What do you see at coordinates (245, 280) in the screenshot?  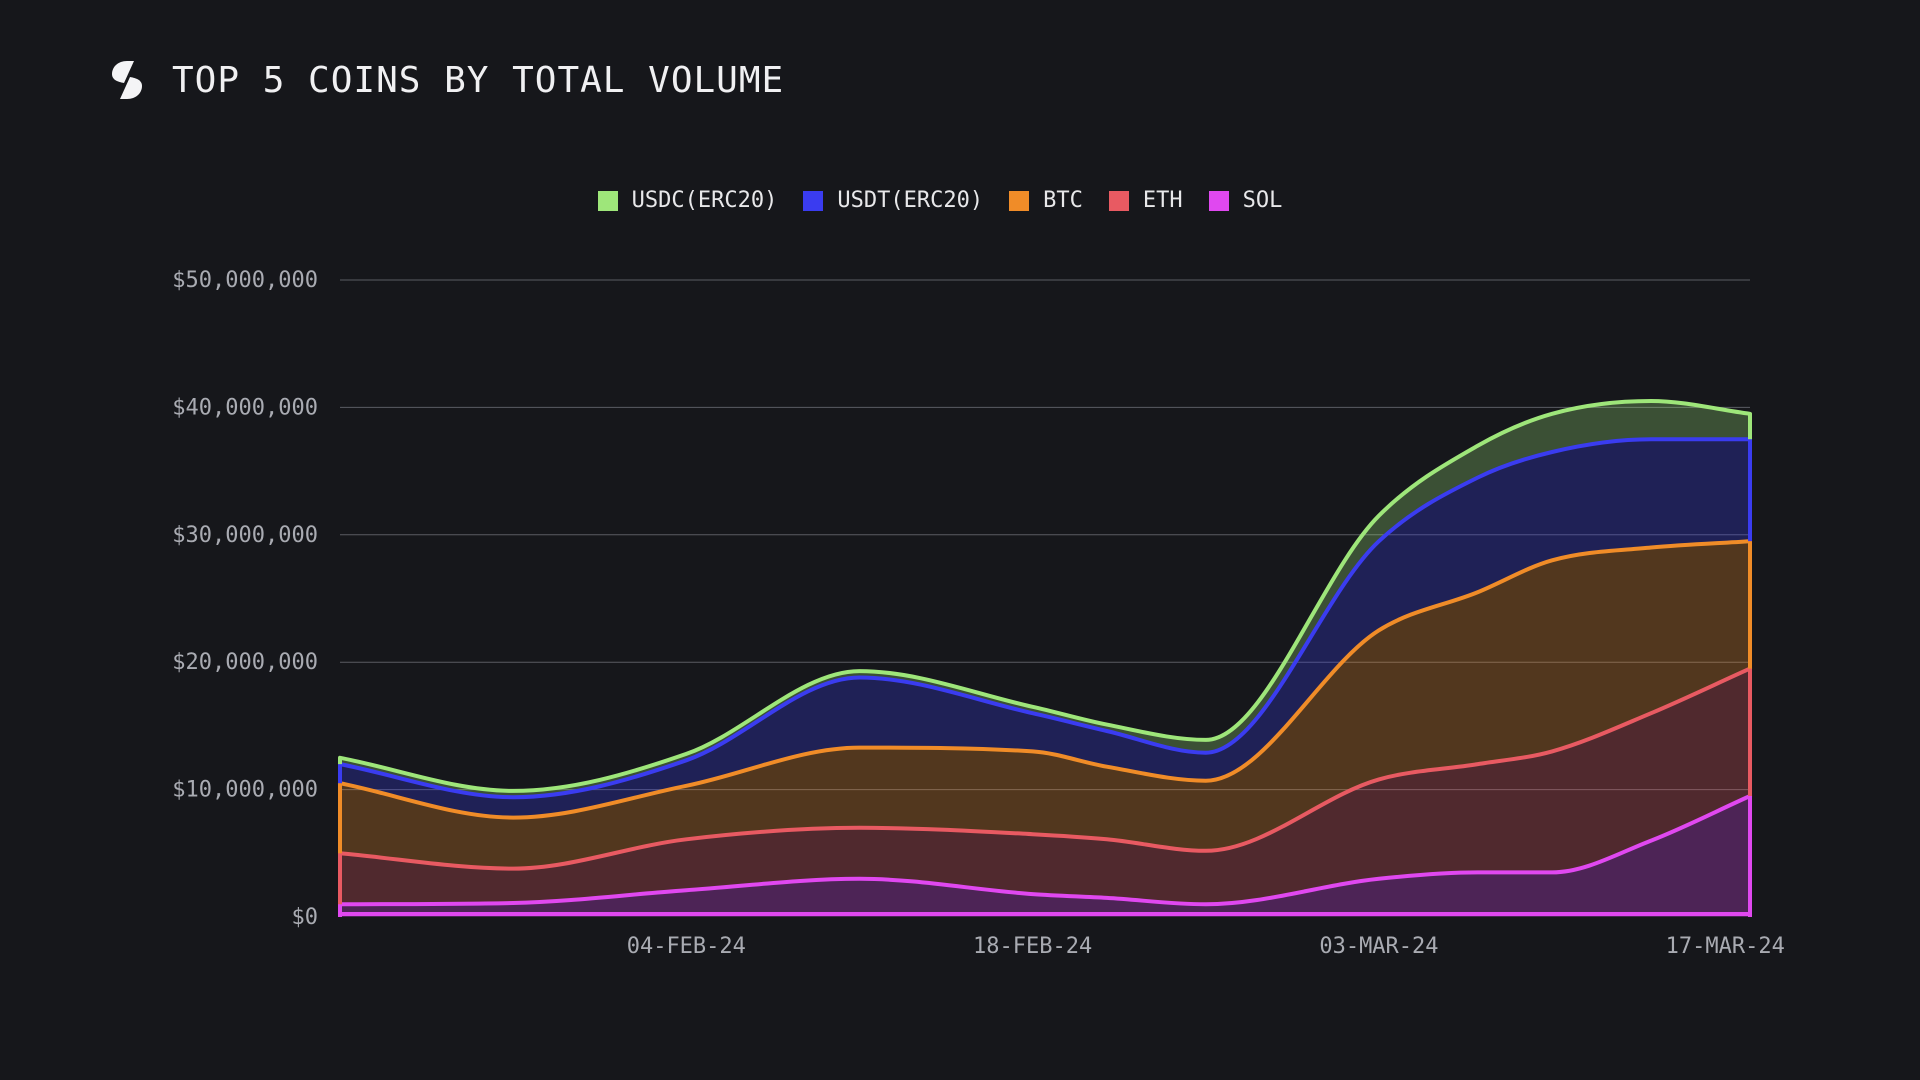 I see `y-tick-label: $50,000,000` at bounding box center [245, 280].